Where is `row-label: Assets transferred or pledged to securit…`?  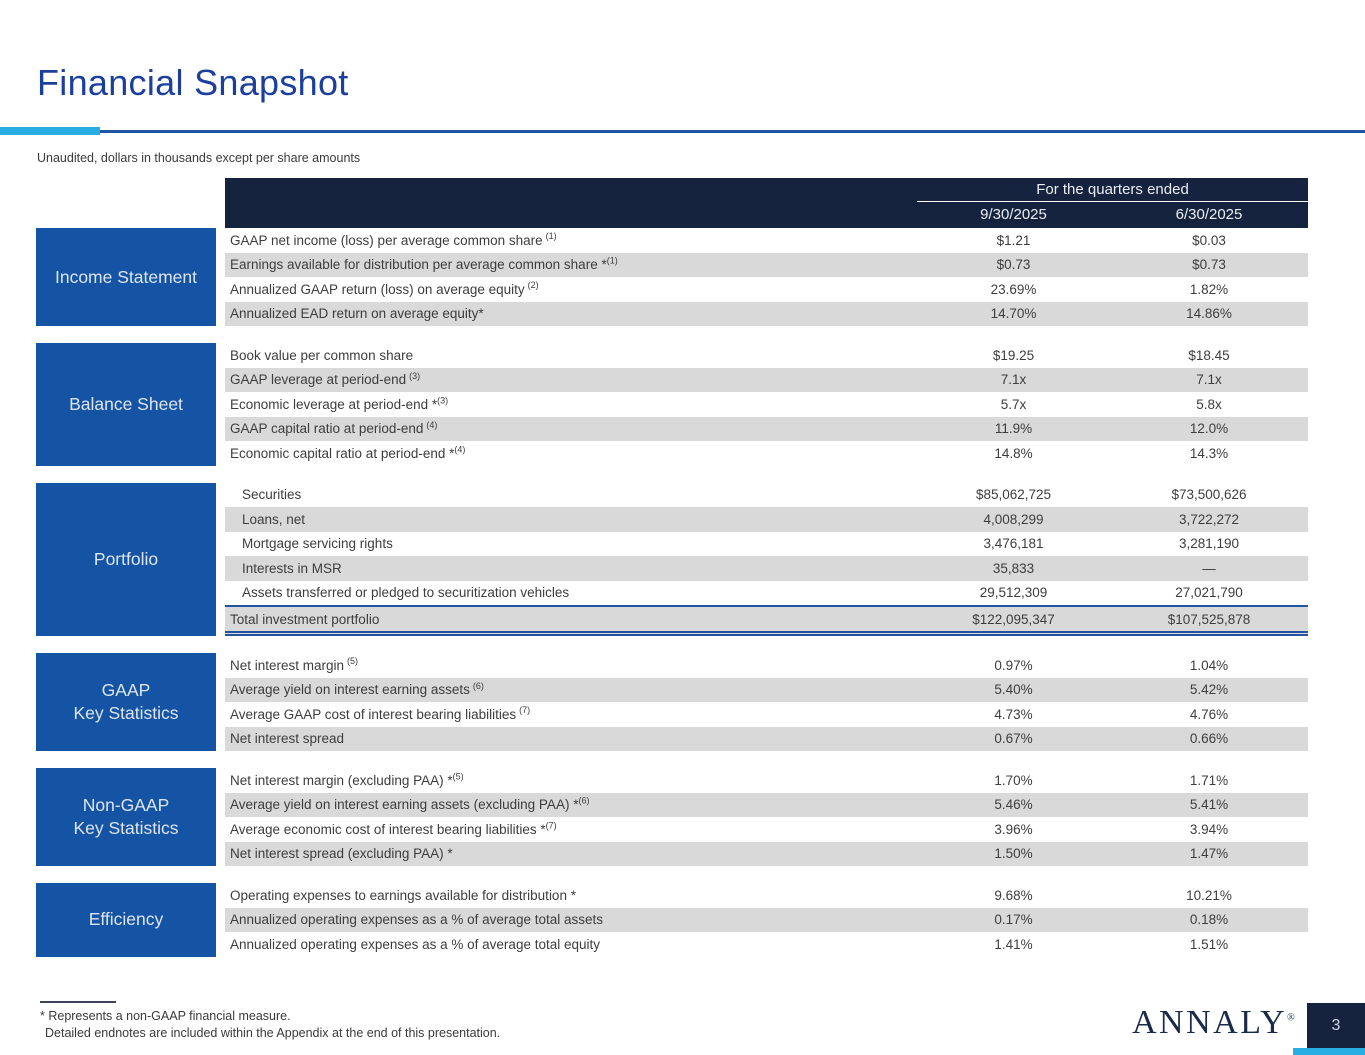
row-label: Assets transferred or pledged to securit… is located at coordinates (406, 593).